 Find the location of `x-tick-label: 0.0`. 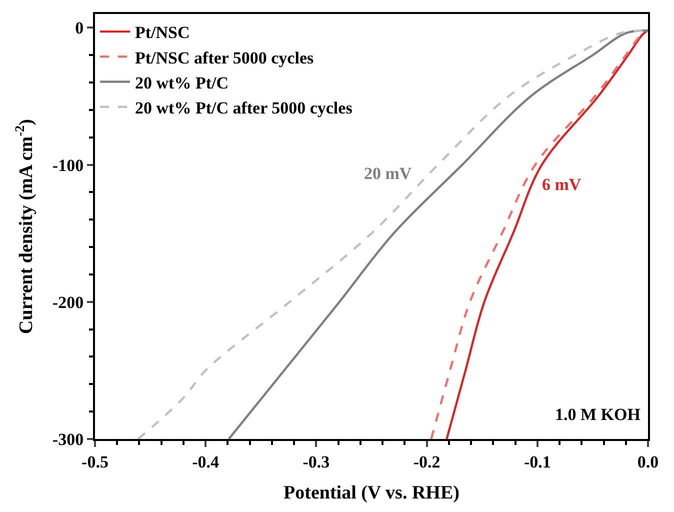

x-tick-label: 0.0 is located at coordinates (648, 462).